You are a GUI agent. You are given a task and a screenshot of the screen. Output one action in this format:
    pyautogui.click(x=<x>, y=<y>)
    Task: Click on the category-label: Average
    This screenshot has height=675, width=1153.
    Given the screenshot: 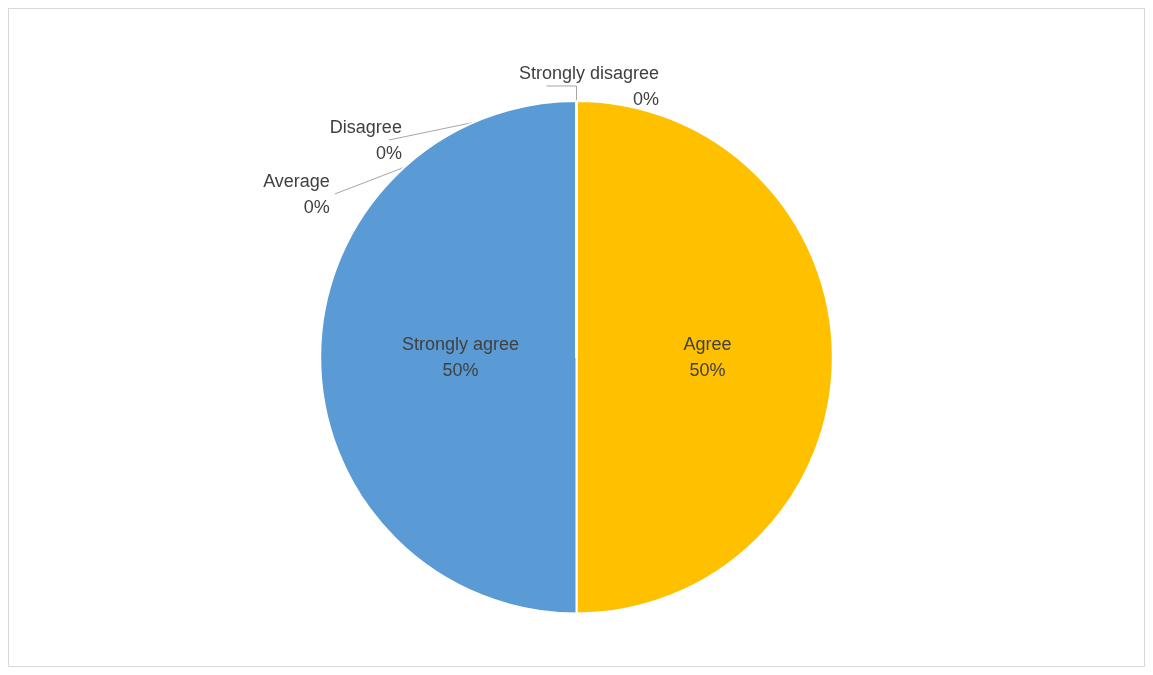 What is the action you would take?
    pyautogui.click(x=296, y=180)
    